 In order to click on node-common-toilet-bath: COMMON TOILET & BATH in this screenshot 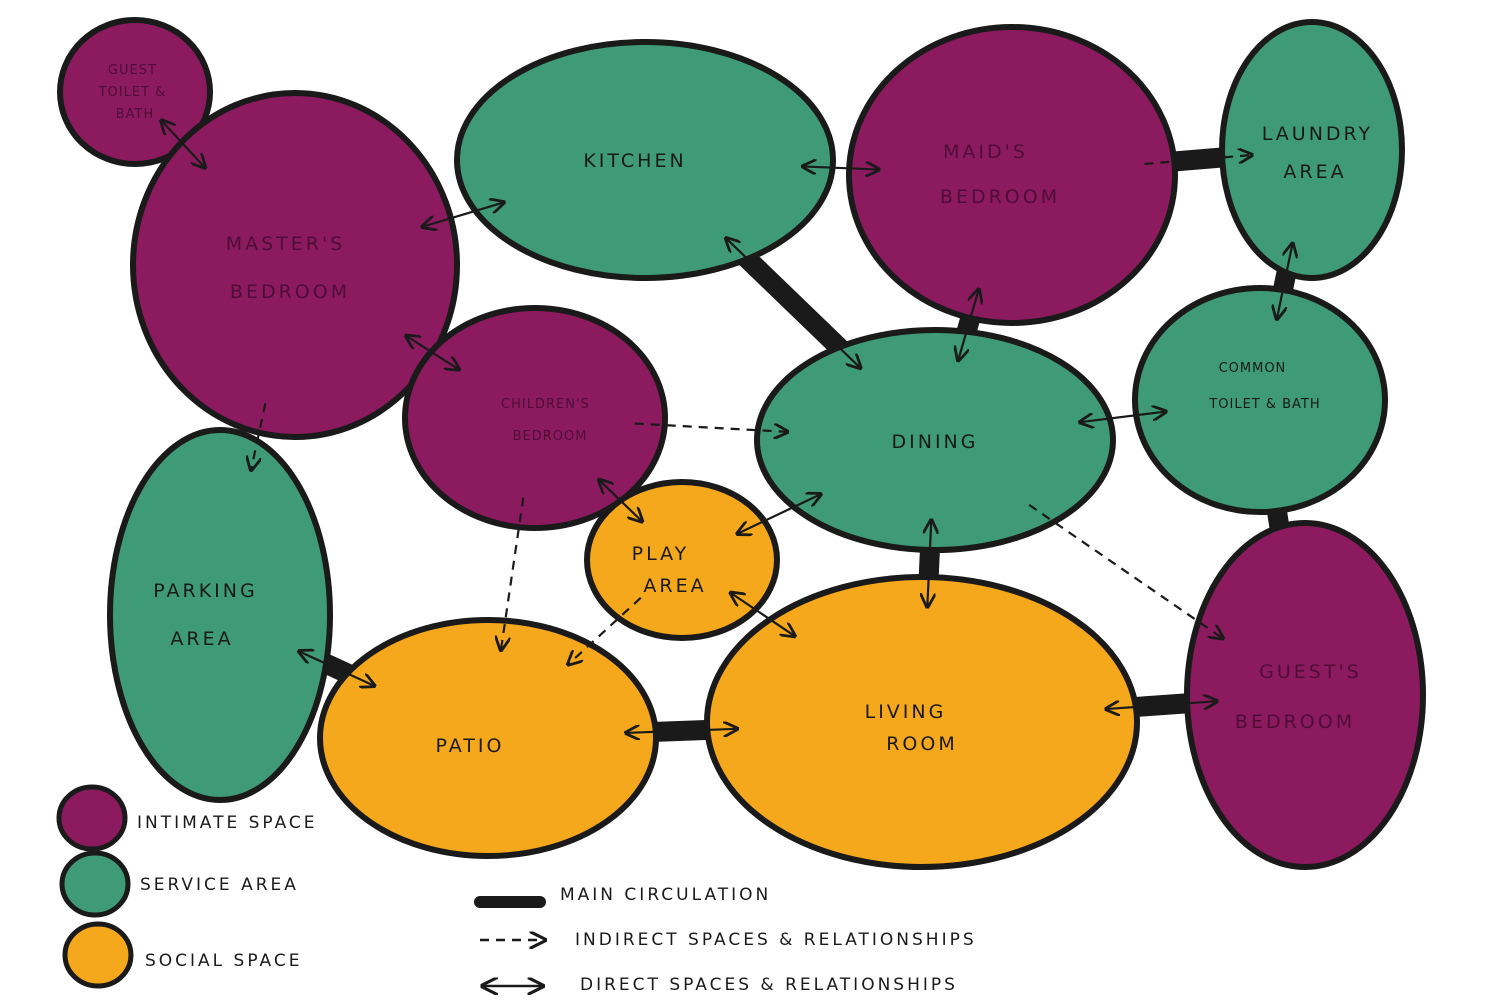, I will do `click(1260, 400)`.